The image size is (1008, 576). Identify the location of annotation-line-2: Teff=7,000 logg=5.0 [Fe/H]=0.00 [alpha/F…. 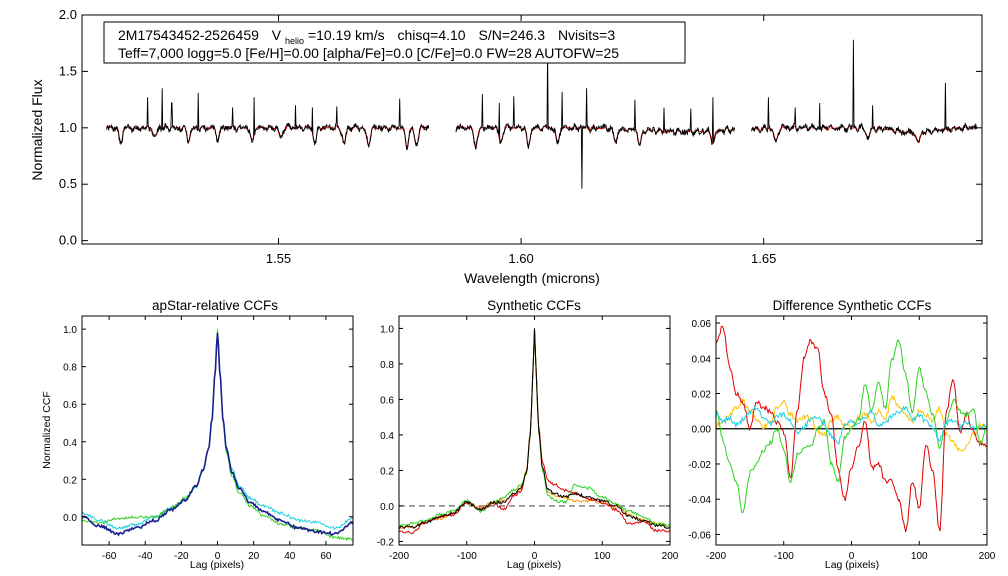
(368, 53).